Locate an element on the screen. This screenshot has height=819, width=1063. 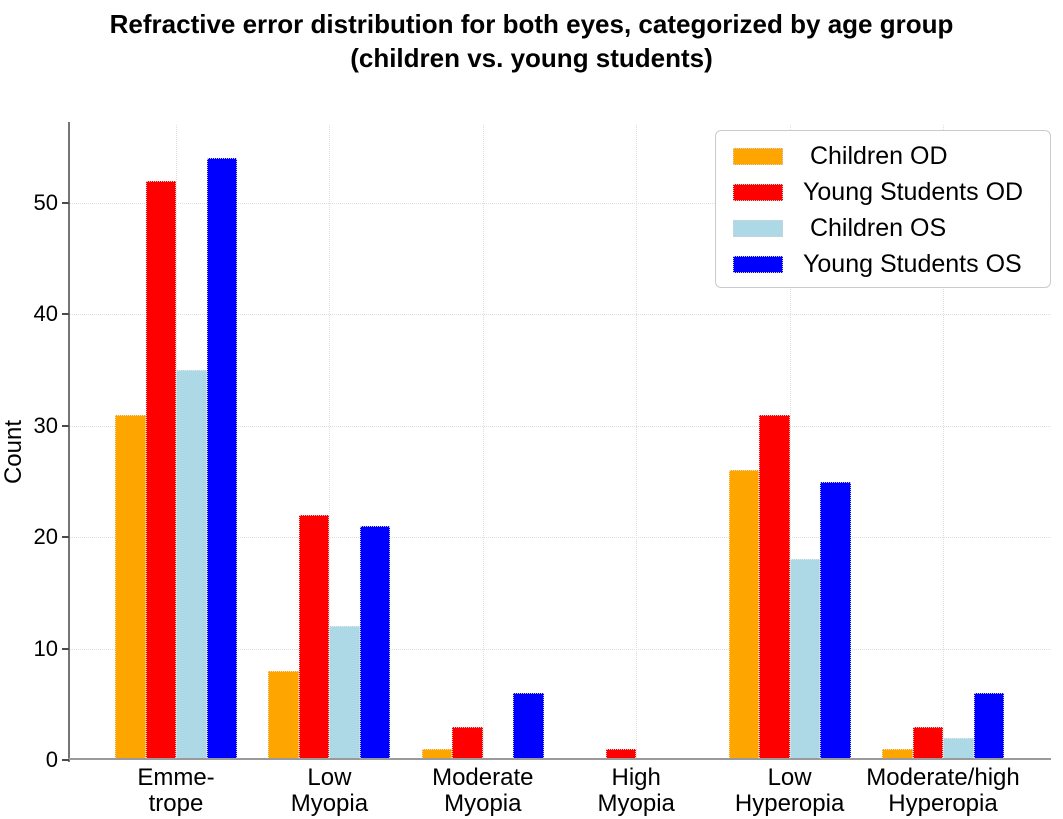
legend-row-young-students-od: Young Students OD is located at coordinates (891, 192).